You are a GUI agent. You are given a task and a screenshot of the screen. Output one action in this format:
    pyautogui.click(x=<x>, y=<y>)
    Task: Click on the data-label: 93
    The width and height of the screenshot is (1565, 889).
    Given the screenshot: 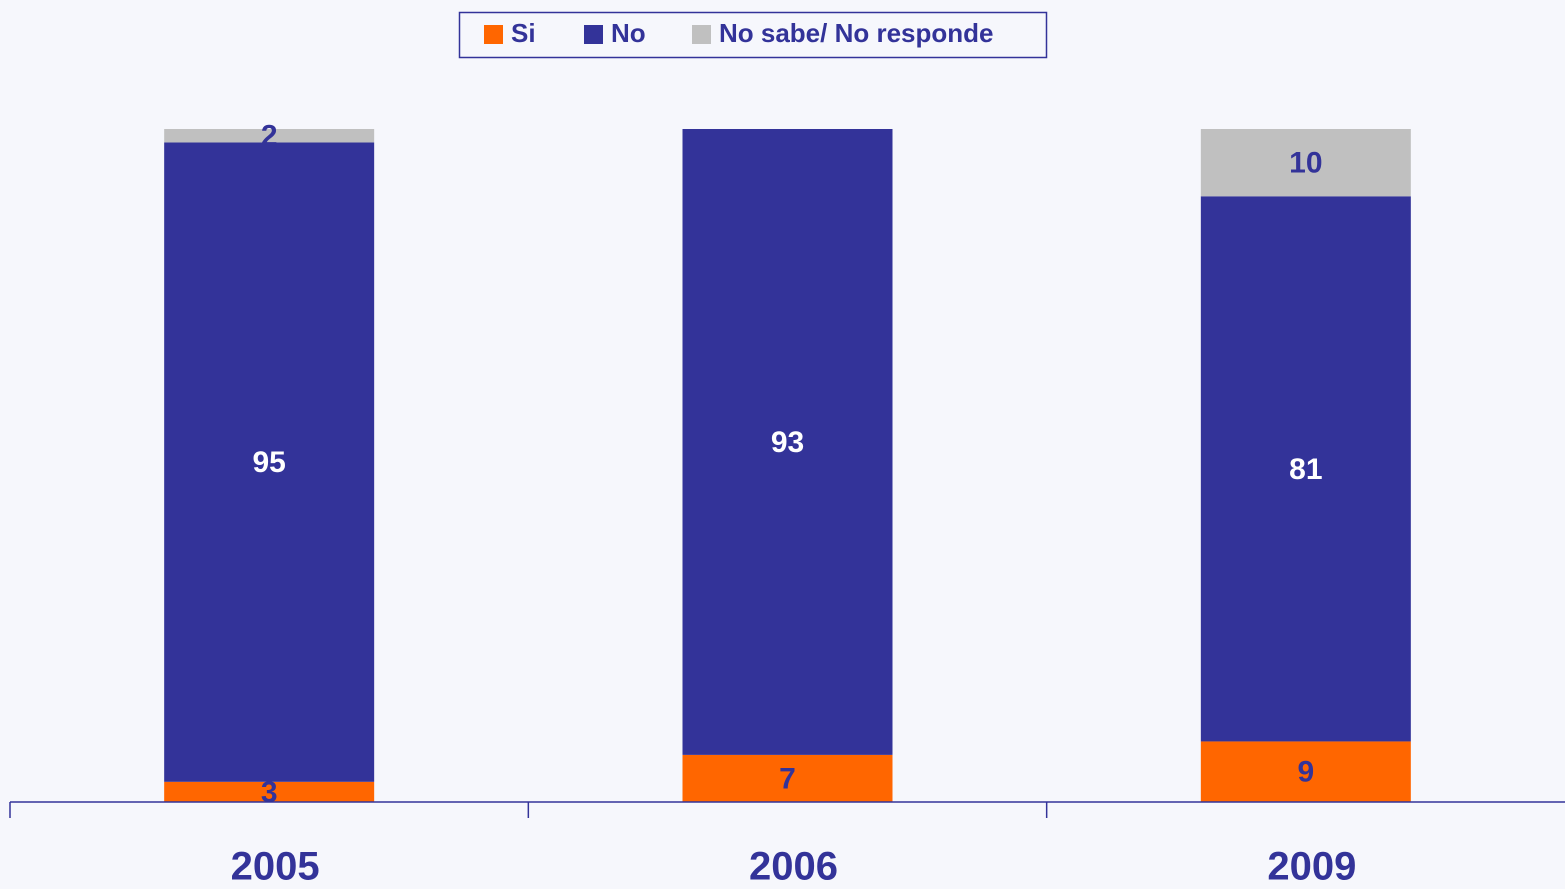 What is the action you would take?
    pyautogui.click(x=787, y=442)
    